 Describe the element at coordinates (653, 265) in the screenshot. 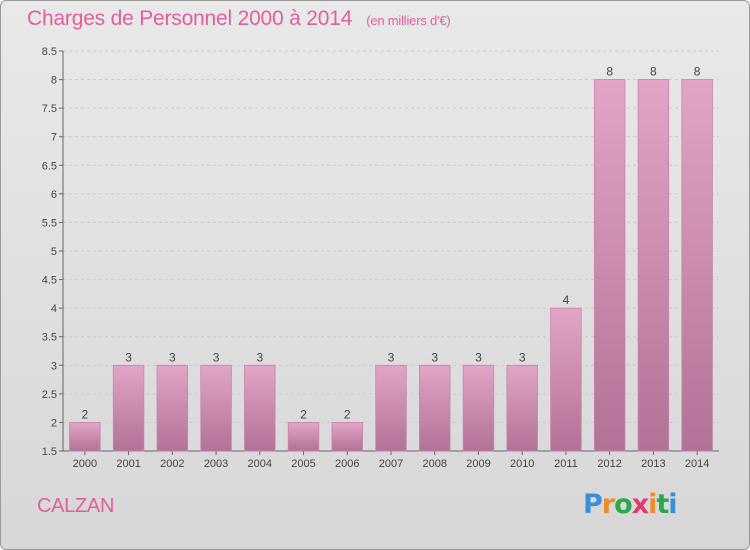

I see `bar-2013` at that location.